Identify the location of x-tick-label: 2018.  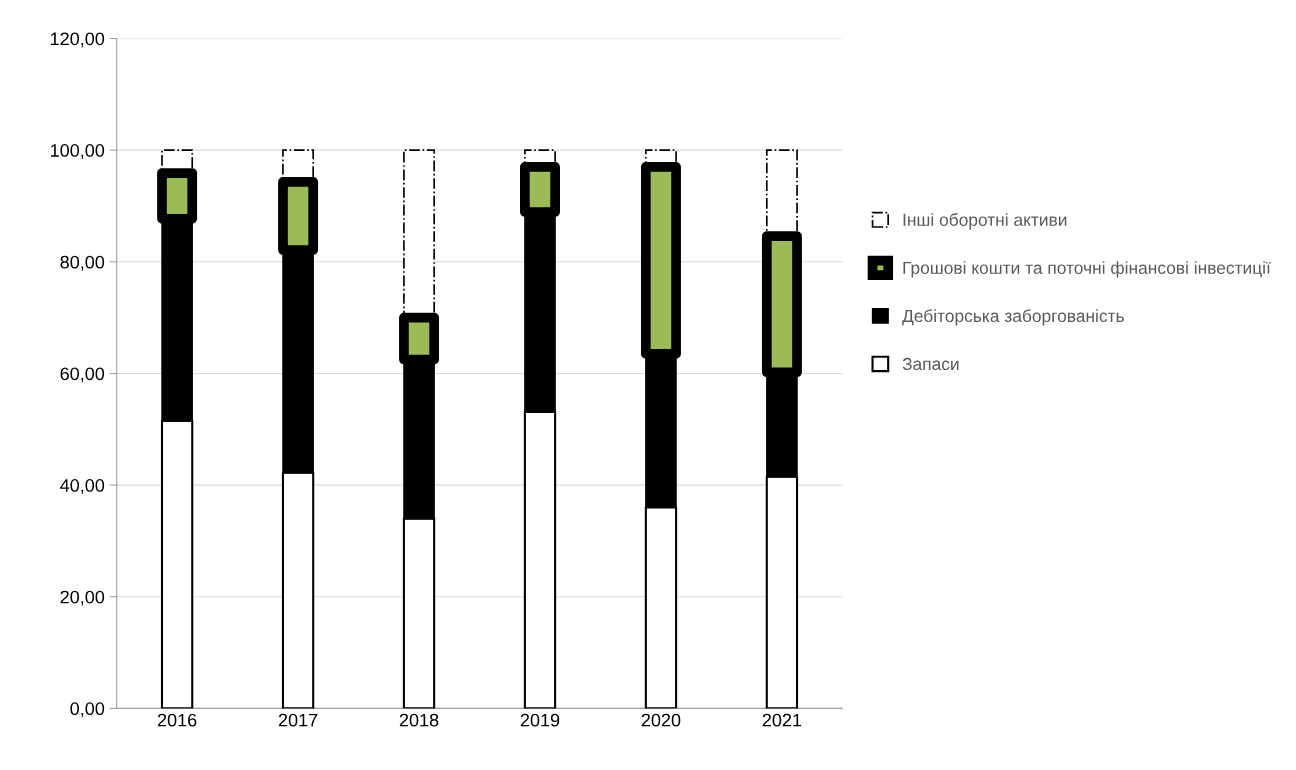
(419, 720).